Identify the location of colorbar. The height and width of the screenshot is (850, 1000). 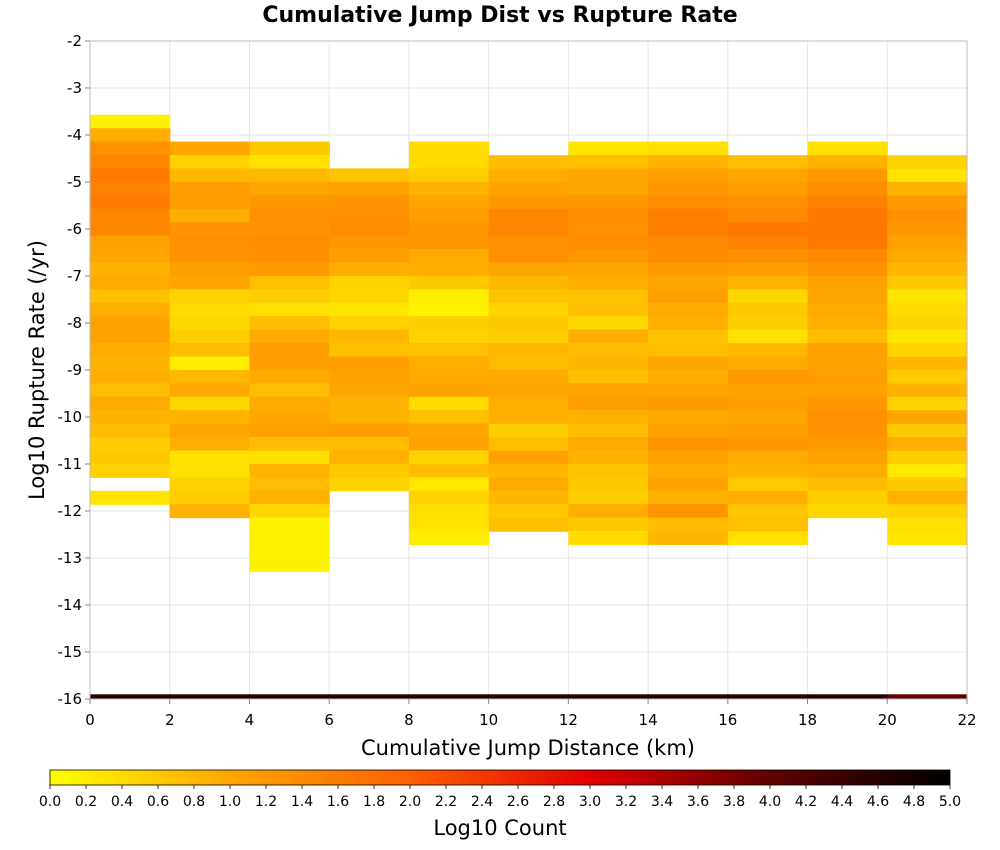
(500, 777).